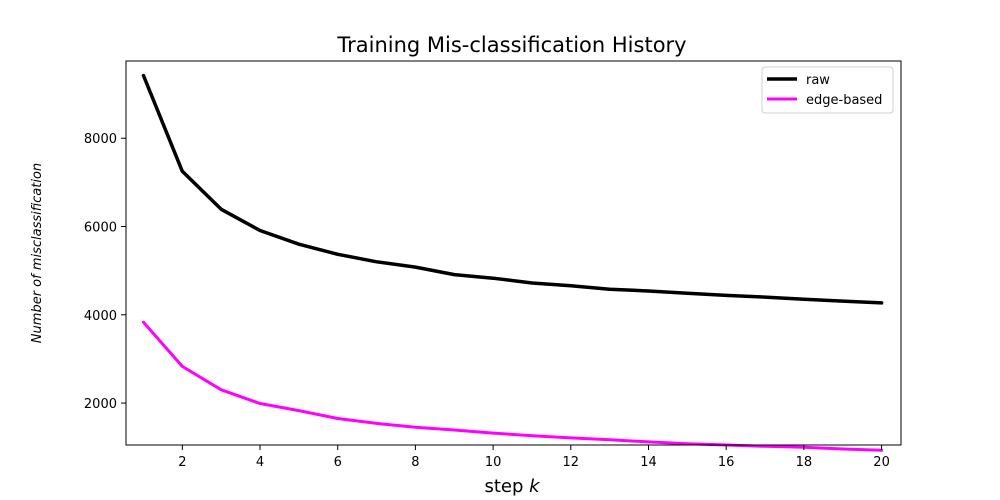 Image resolution: width=1000 pixels, height=500 pixels. What do you see at coordinates (648, 462) in the screenshot?
I see `x-tick-label: 14` at bounding box center [648, 462].